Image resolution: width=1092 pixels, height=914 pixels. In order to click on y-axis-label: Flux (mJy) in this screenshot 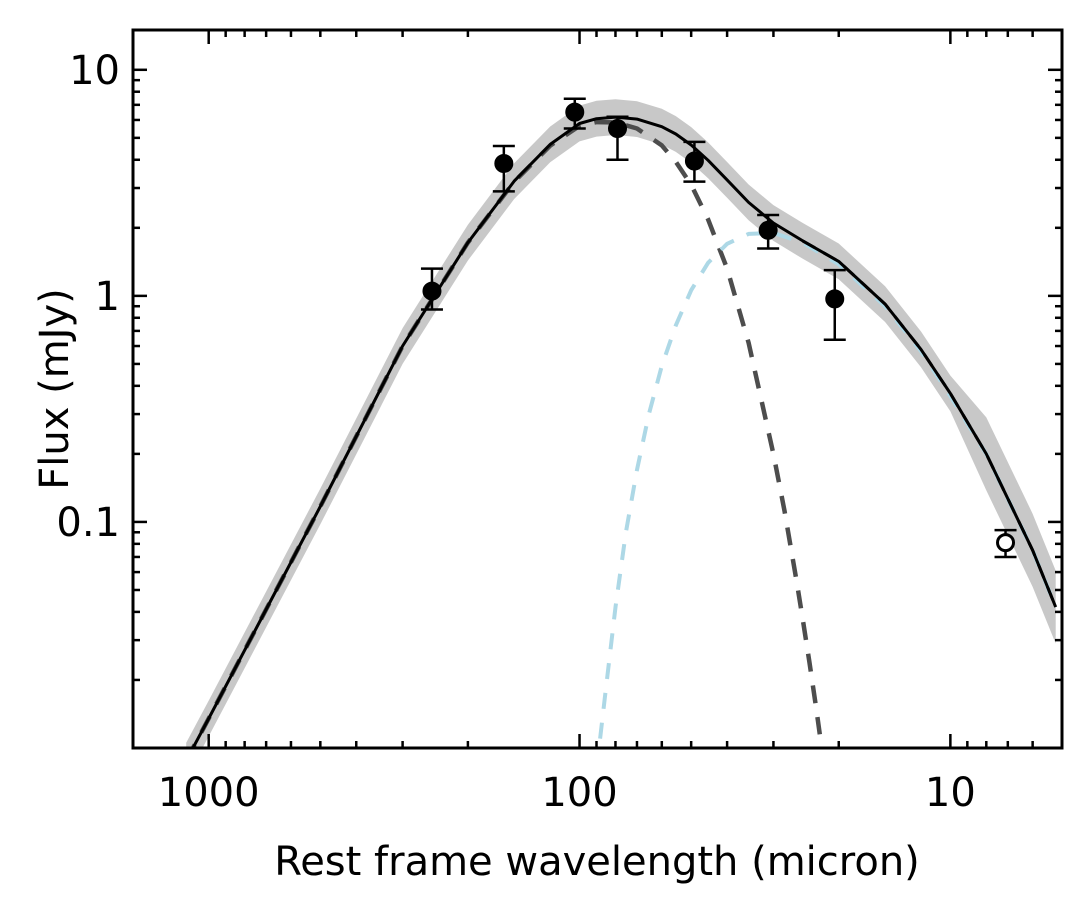, I will do `click(55, 389)`.